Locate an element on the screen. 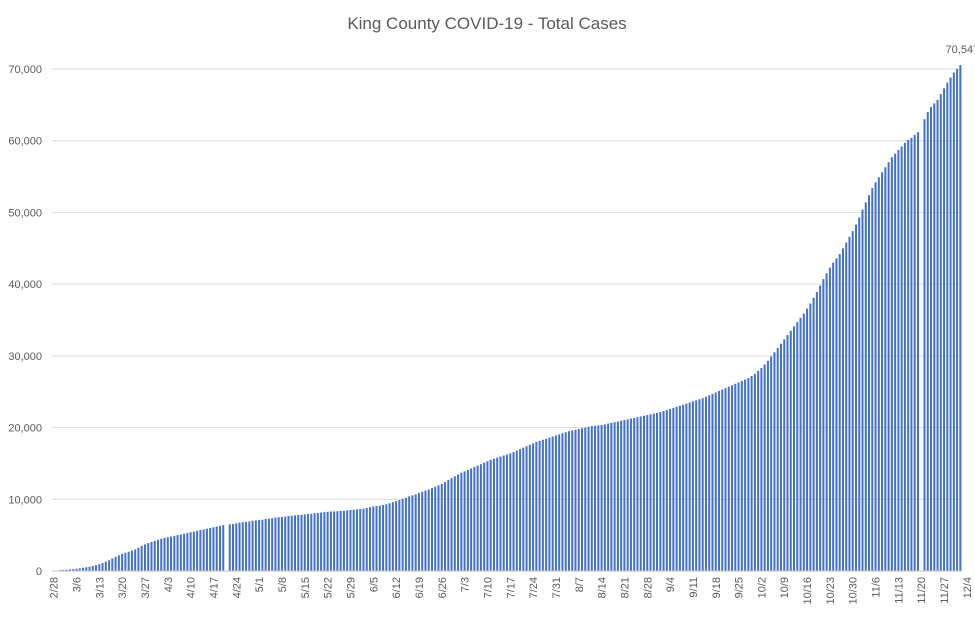 The width and height of the screenshot is (975, 619). x-tick-label: 8/7 is located at coordinates (580, 584).